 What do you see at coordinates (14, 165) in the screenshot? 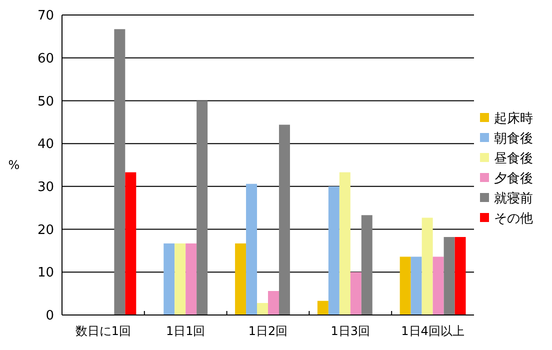
I see `y-axis-title: %` at bounding box center [14, 165].